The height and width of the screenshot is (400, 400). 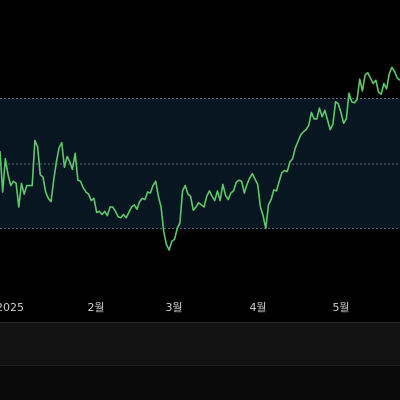 What do you see at coordinates (95, 307) in the screenshot?
I see `x-tick-label: 2월` at bounding box center [95, 307].